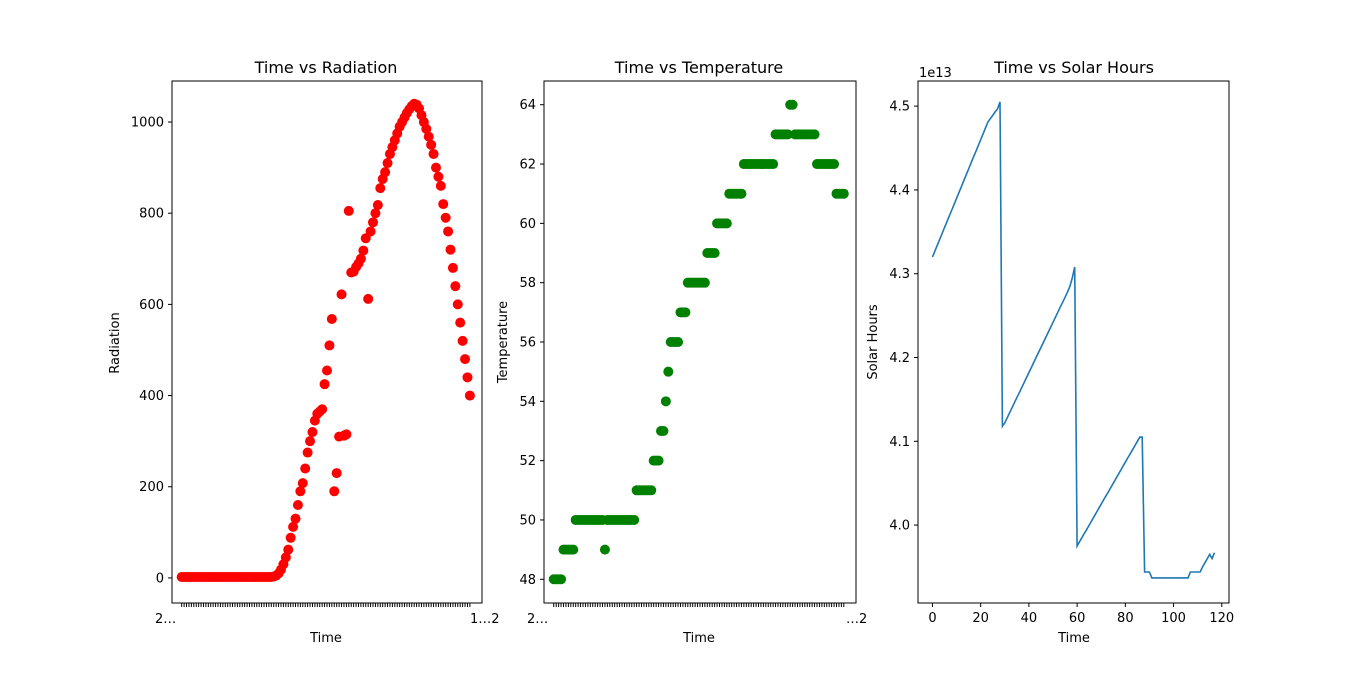  I want to click on solar-hours-x-axis: 0 20 40 60 80 100 120, so click(1081, 614).